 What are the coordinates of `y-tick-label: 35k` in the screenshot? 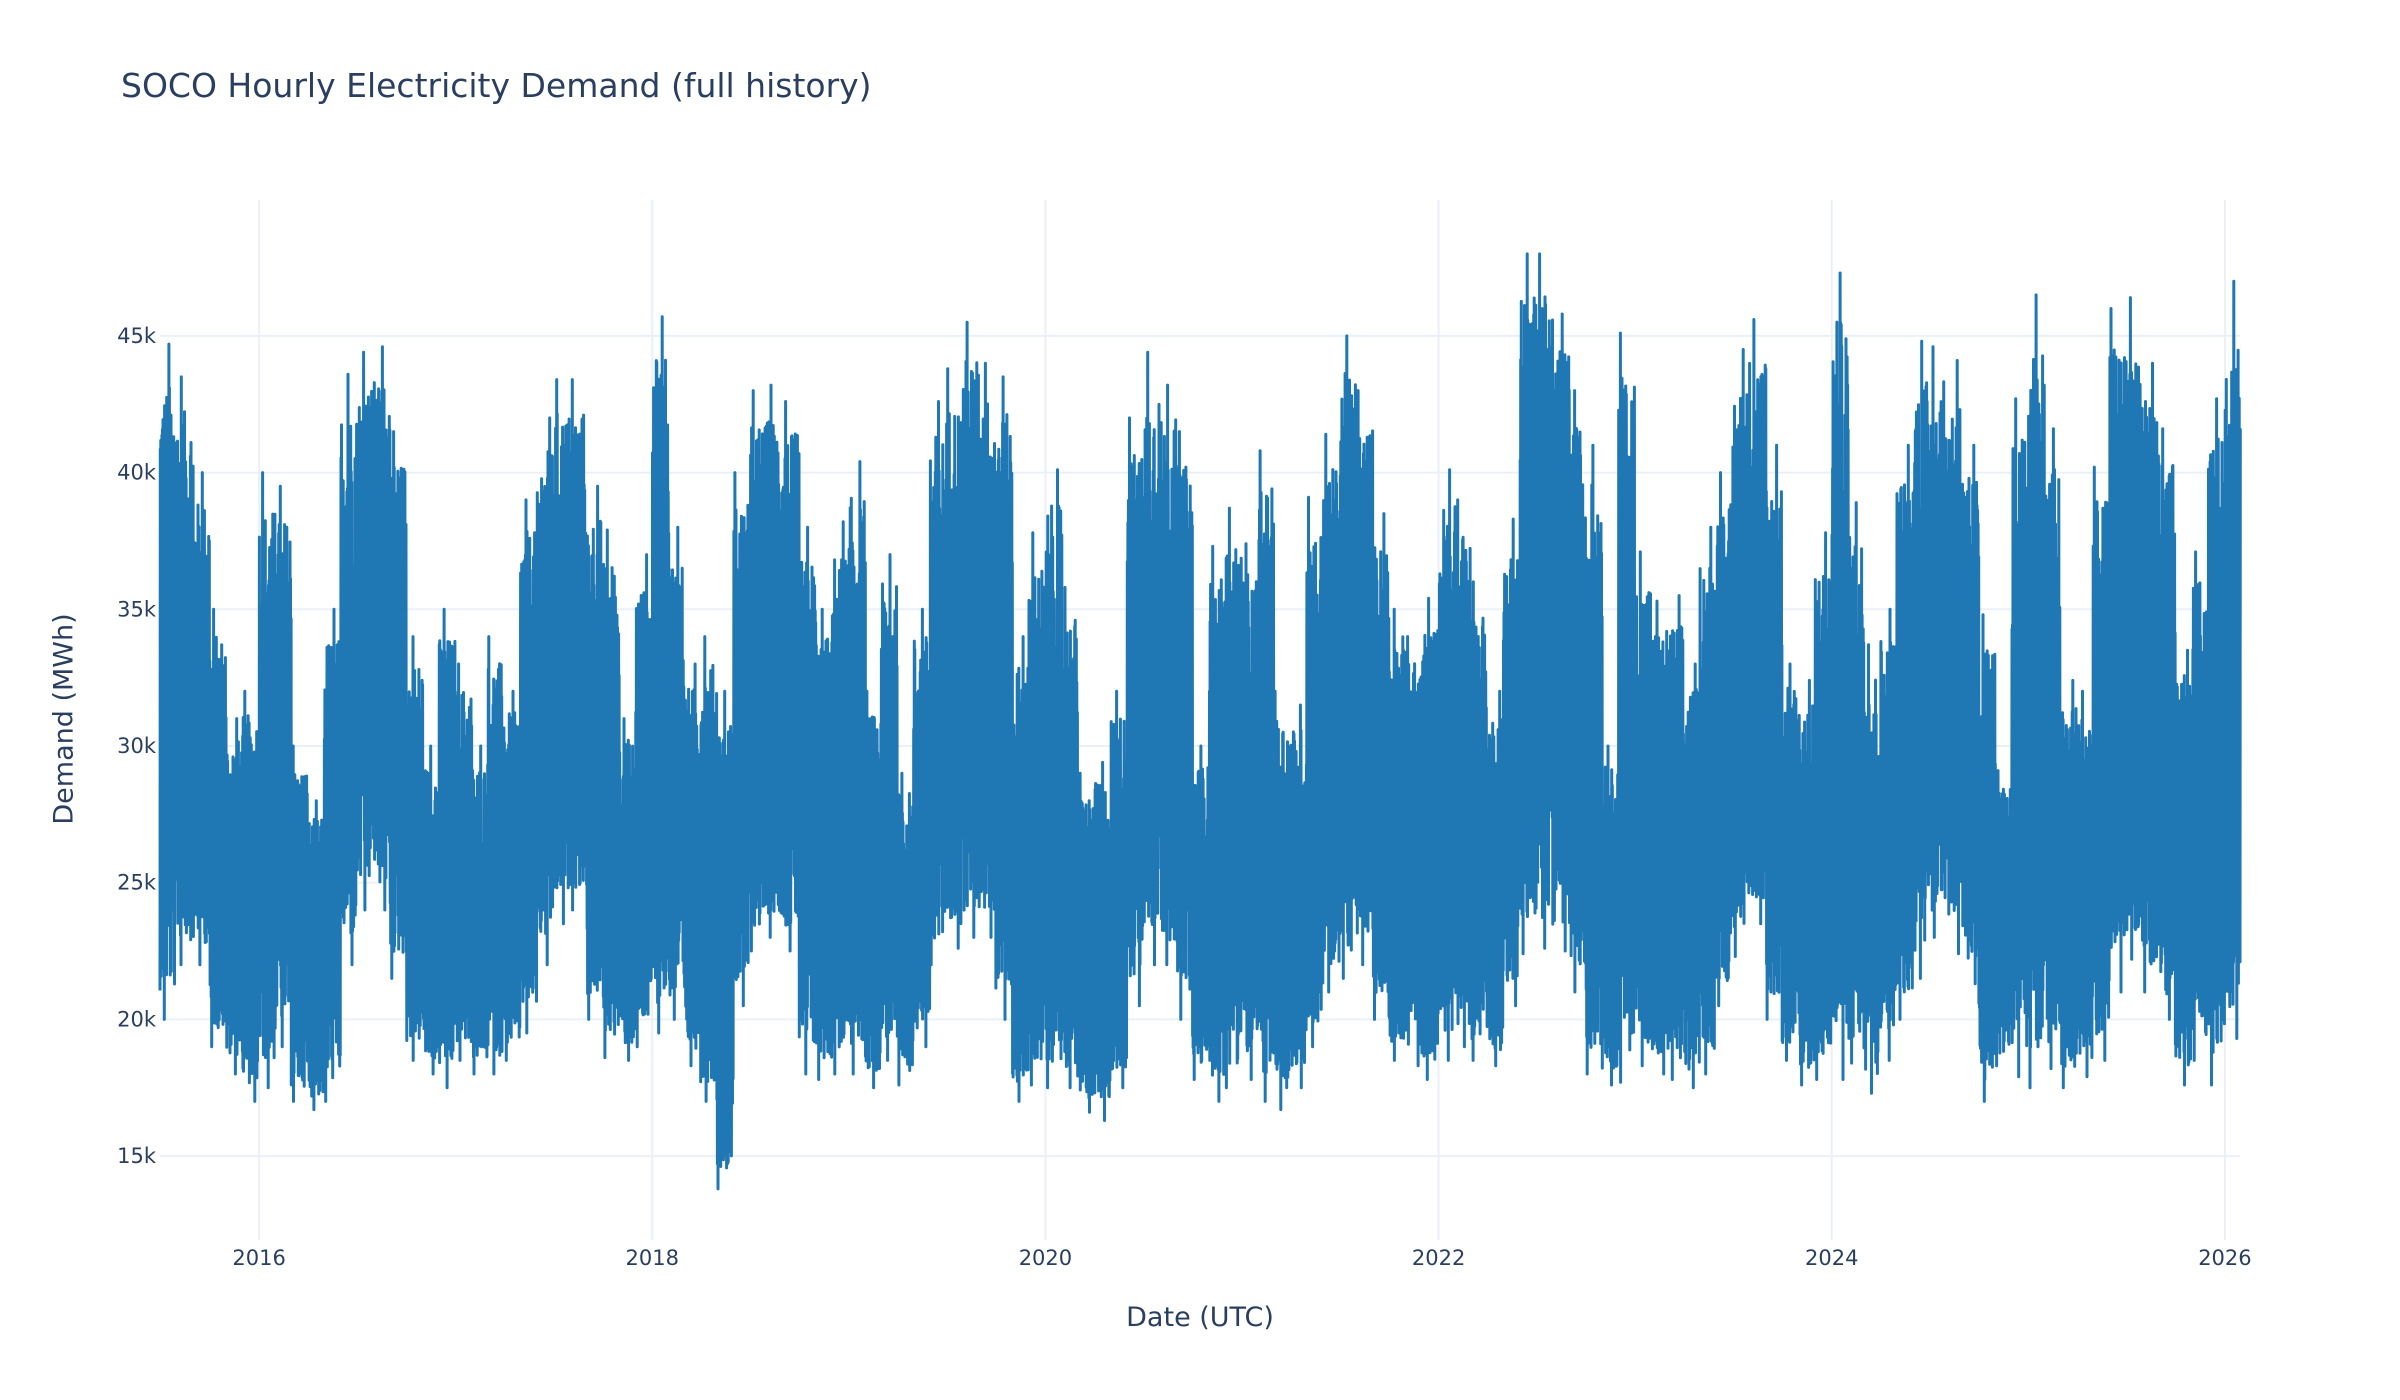 It's located at (137, 609).